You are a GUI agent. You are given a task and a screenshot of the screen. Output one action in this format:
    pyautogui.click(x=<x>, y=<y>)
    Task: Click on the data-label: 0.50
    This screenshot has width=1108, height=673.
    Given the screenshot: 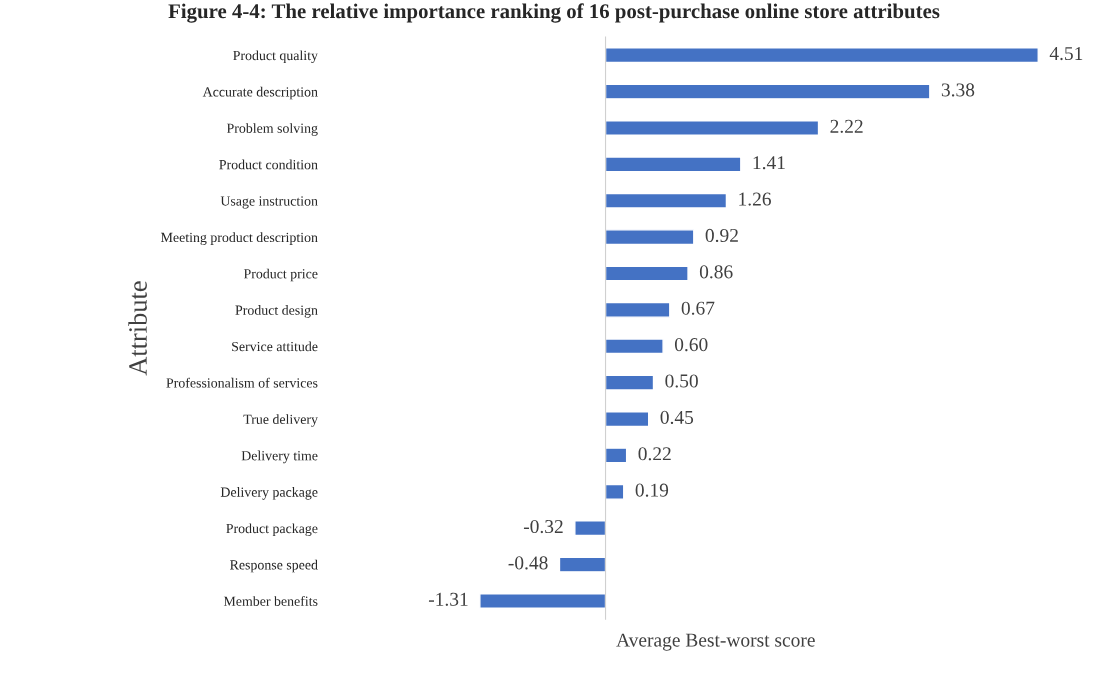 What is the action you would take?
    pyautogui.click(x=681, y=381)
    